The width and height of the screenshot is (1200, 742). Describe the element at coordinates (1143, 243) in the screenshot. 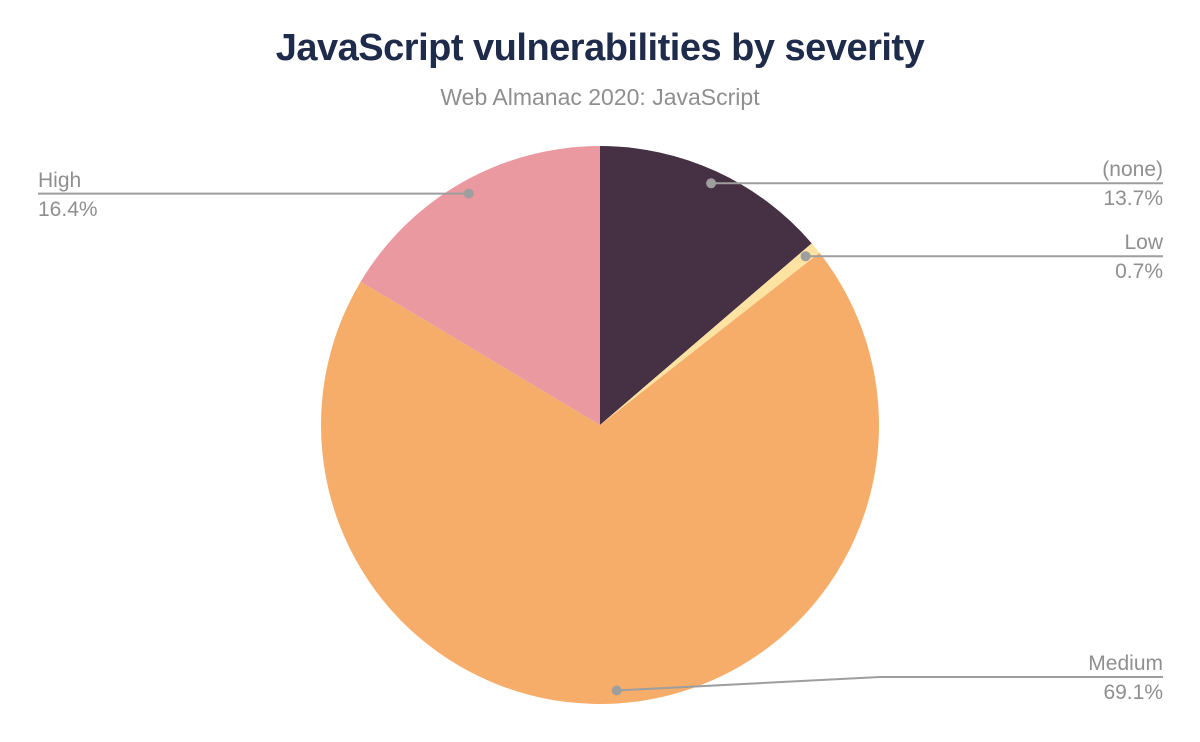

I see `callout-low-label: Low` at that location.